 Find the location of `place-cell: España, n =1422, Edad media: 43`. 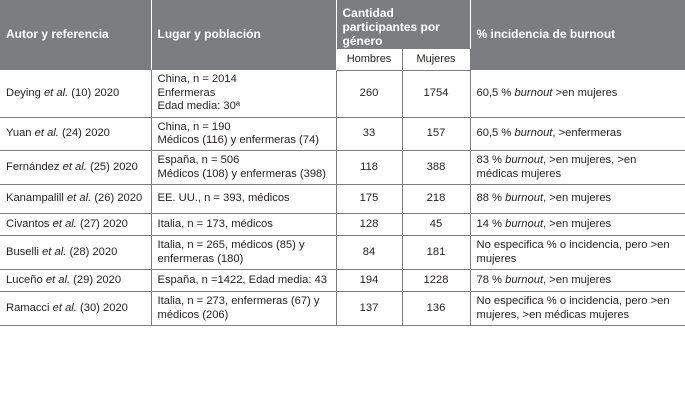

place-cell: España, n =1422, Edad media: 43 is located at coordinates (243, 281).